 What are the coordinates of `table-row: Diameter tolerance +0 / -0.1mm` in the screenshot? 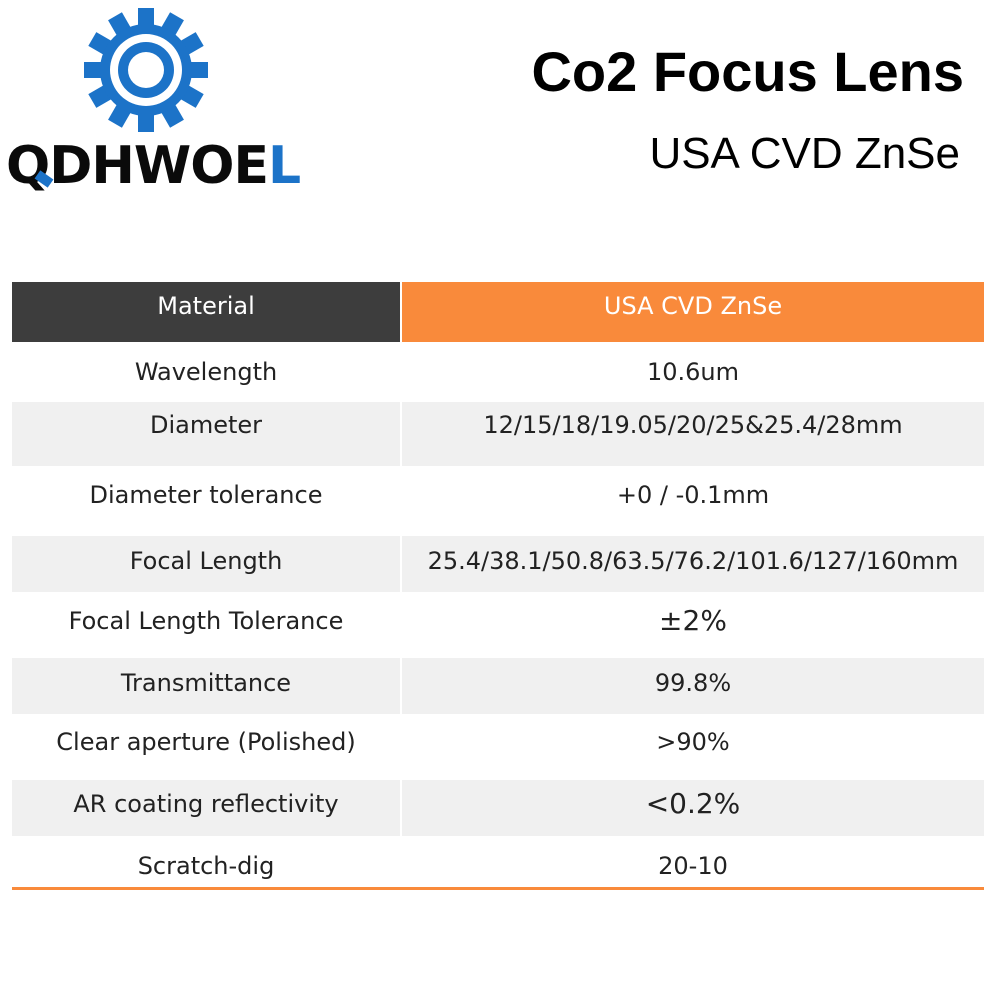 It's located at (498, 503).